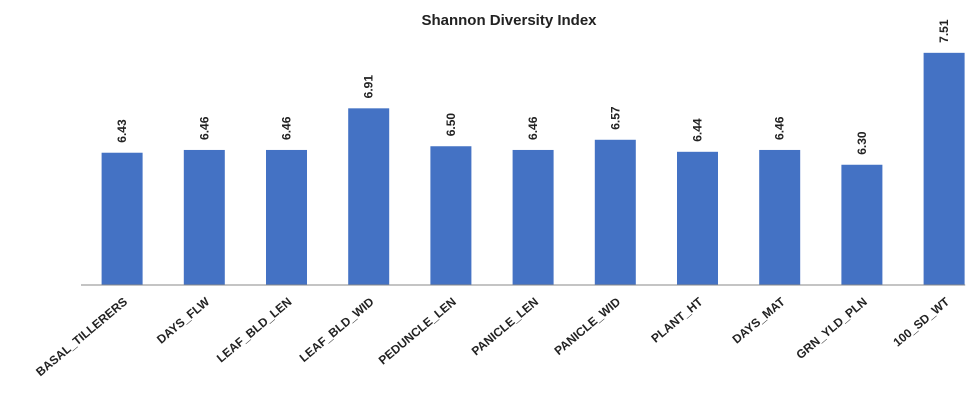 Image resolution: width=972 pixels, height=410 pixels. Describe the element at coordinates (122, 131) in the screenshot. I see `value-label: 6.43` at that location.